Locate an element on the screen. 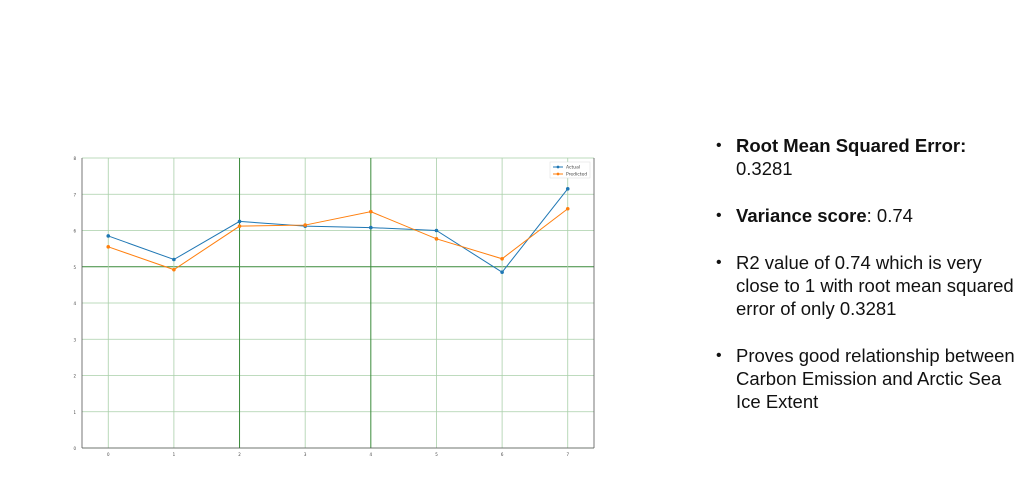 The width and height of the screenshot is (1022, 489). y-tick-label: 5 is located at coordinates (74, 267).